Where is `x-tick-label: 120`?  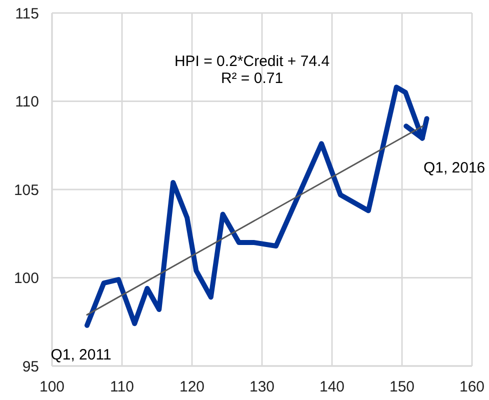
x-tick-label: 120 is located at coordinates (192, 387).